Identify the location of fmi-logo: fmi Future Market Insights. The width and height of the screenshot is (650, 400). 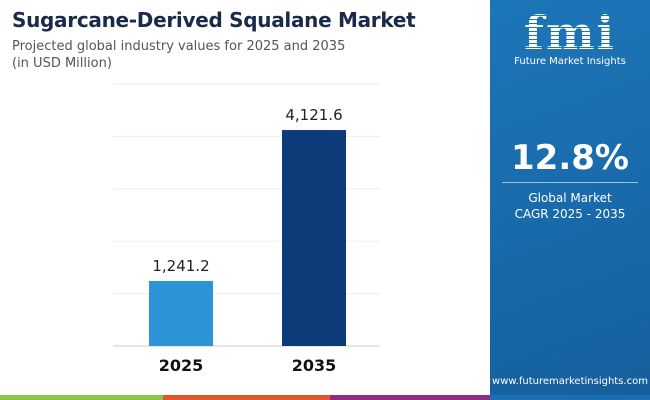
(570, 37).